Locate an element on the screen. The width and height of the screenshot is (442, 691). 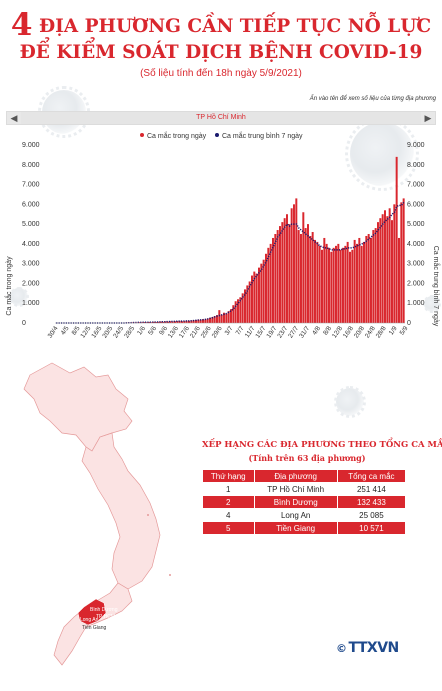
x-tick-label: 5/6 is located at coordinates (152, 331).